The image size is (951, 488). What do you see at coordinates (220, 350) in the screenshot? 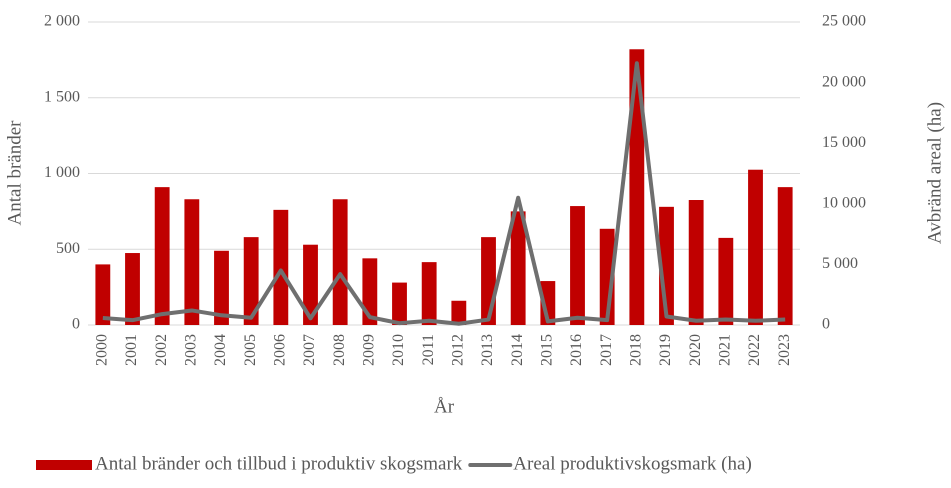
I see `x-tick-label: 2004` at bounding box center [220, 350].